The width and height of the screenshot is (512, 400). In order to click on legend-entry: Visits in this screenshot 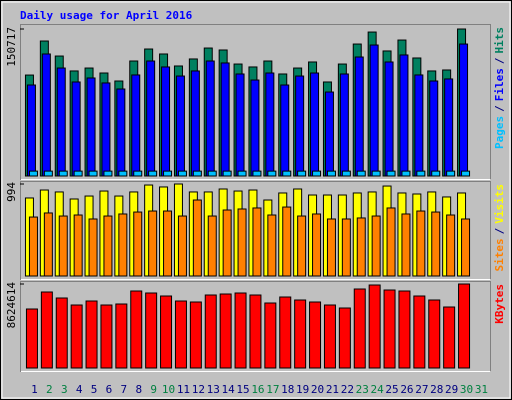, I will do `click(499, 204)`.